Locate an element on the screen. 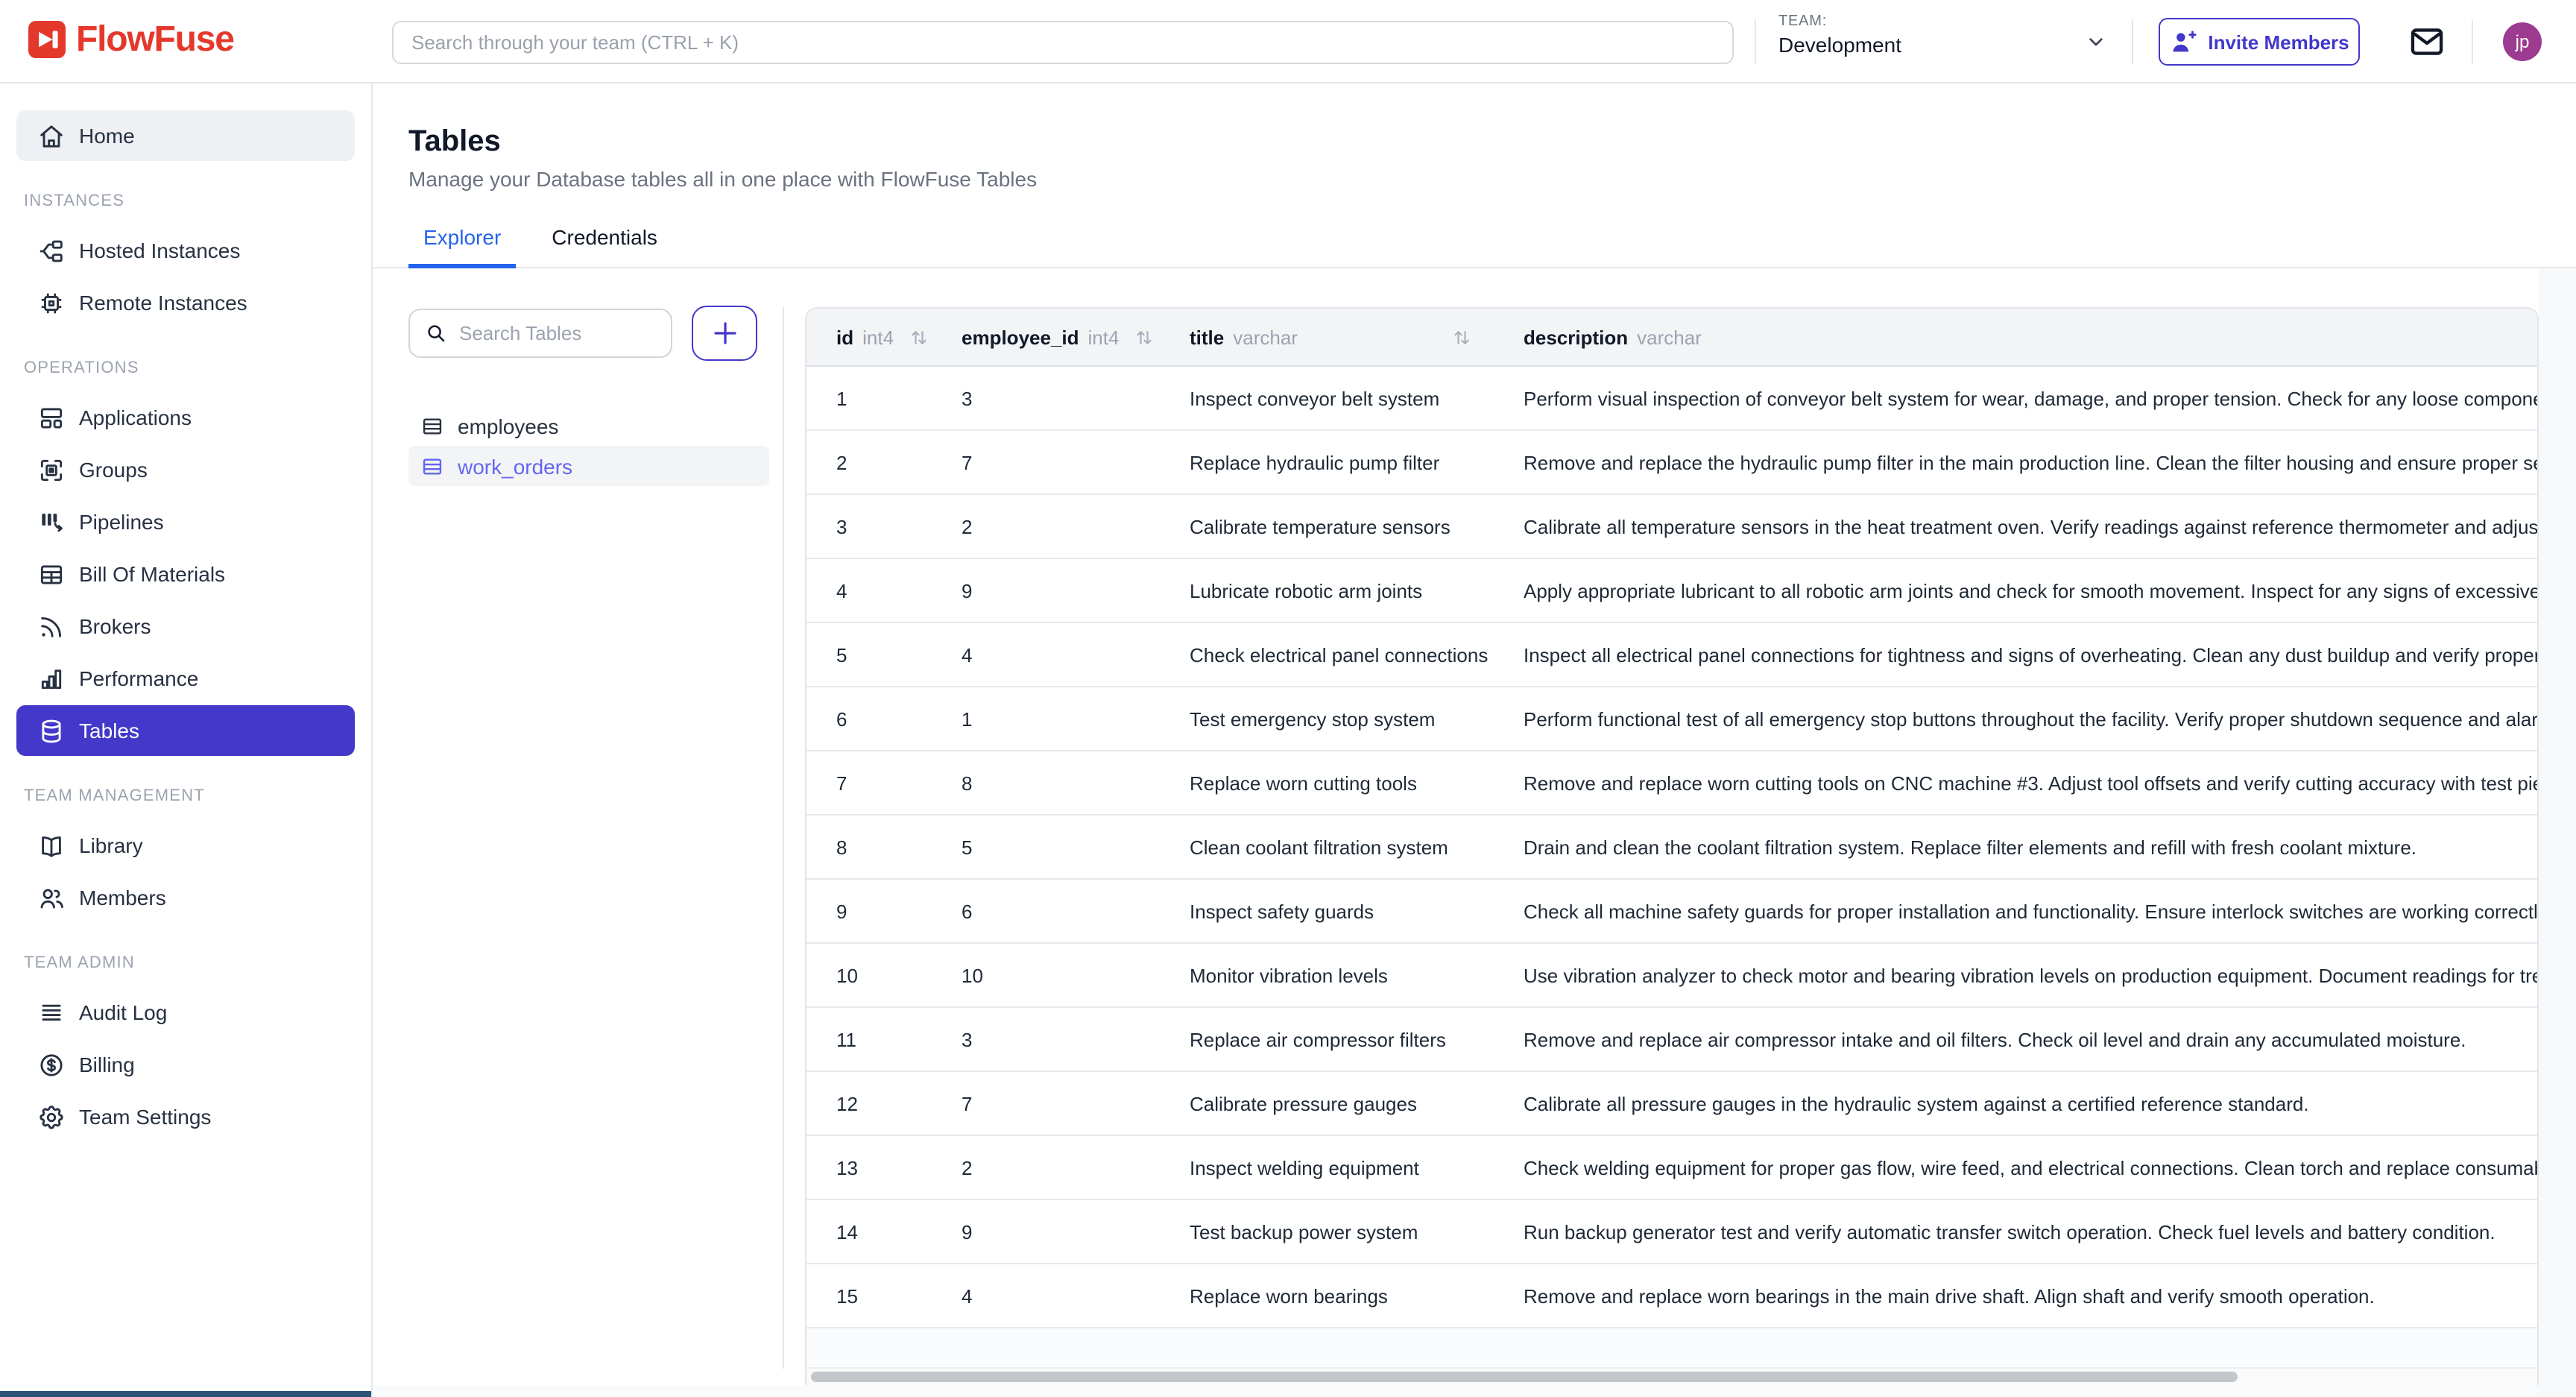  column-name: description is located at coordinates (1577, 337).